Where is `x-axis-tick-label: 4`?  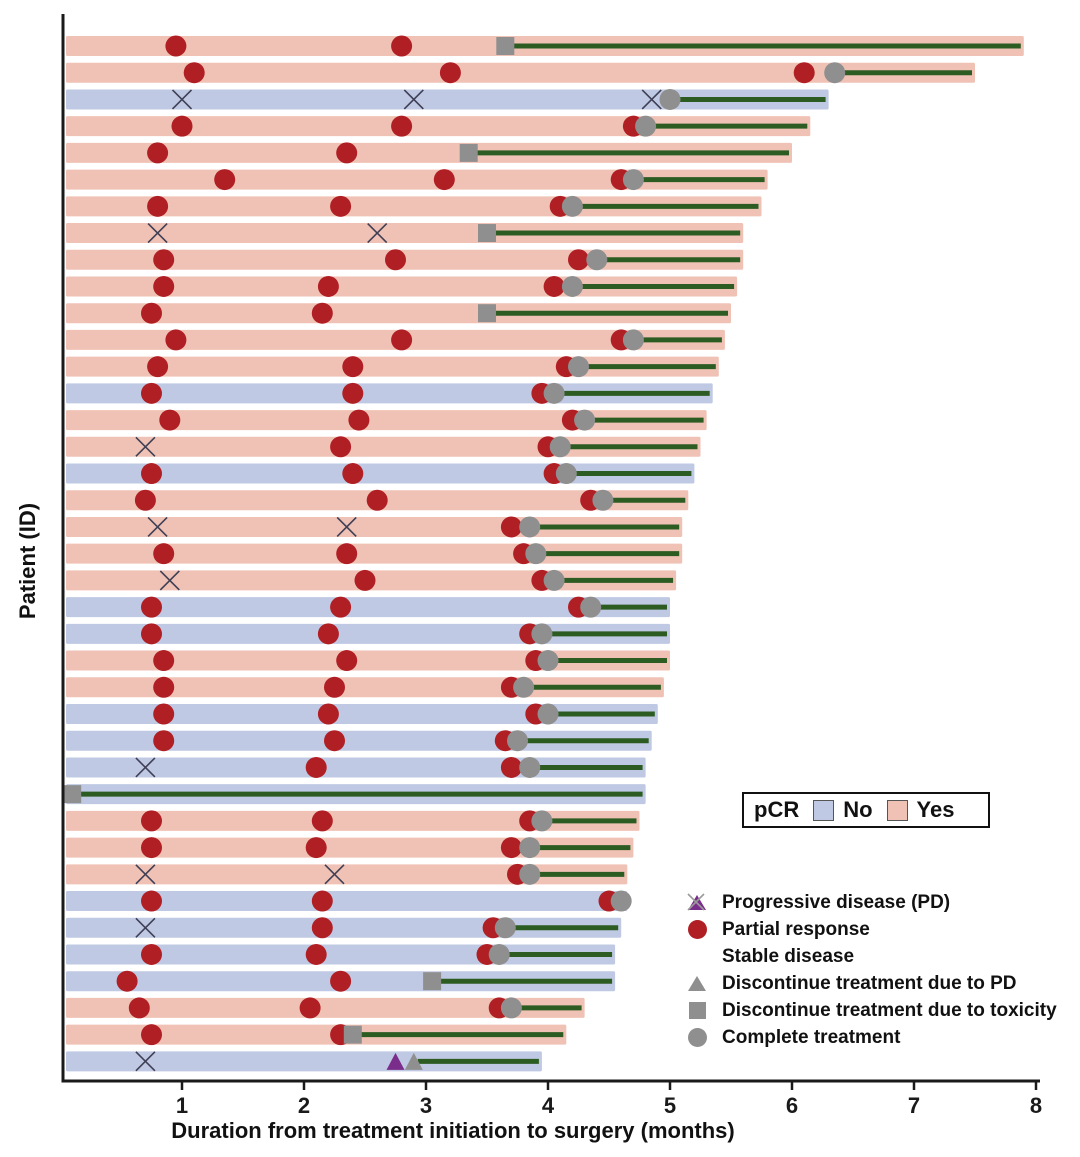 x-axis-tick-label: 4 is located at coordinates (548, 1105).